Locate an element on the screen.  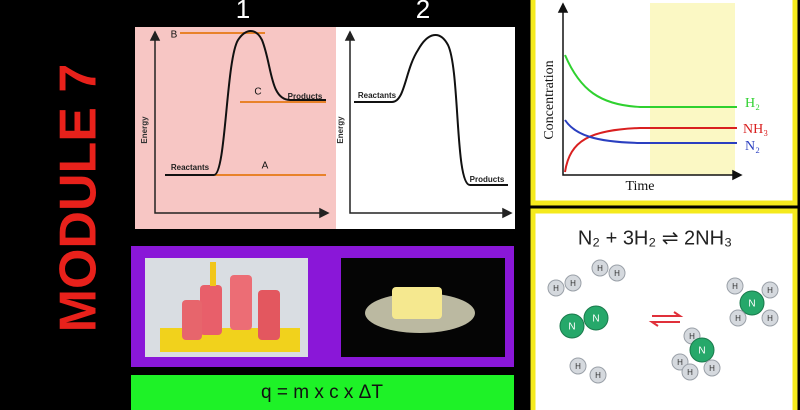
equilibrium-arrow is located at coordinates (666, 319).